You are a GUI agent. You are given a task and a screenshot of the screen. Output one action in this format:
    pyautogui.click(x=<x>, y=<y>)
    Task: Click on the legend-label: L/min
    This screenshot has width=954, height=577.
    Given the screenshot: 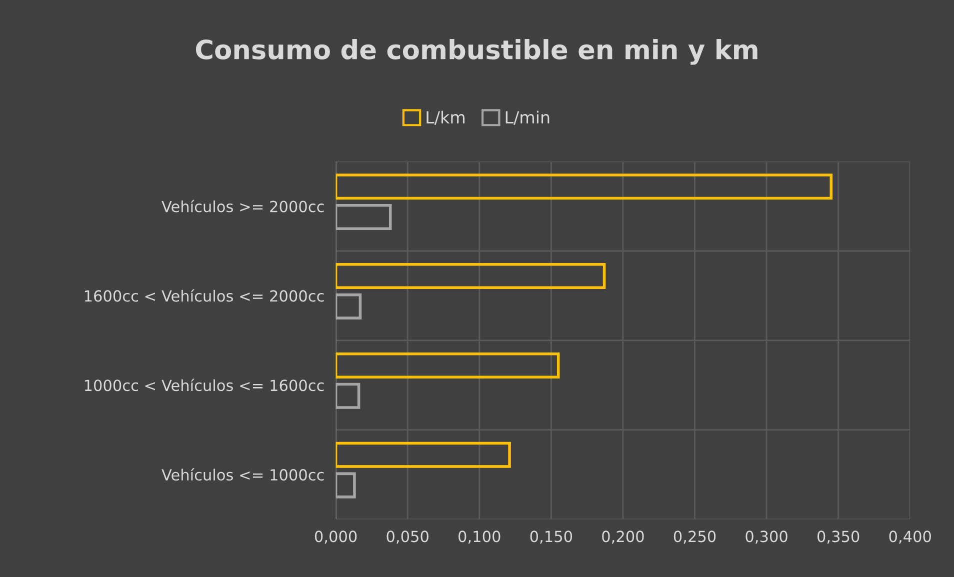 What is the action you would take?
    pyautogui.click(x=528, y=117)
    